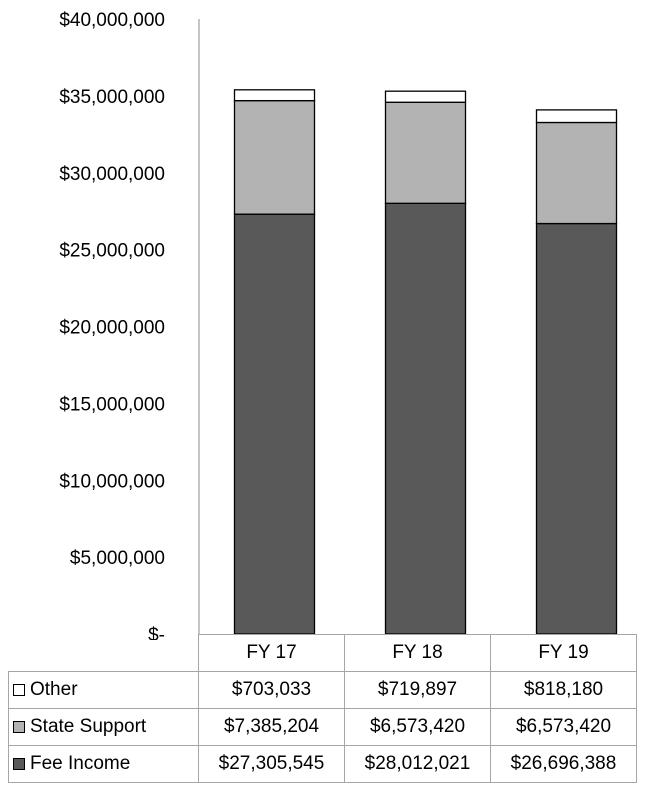 This screenshot has height=801, width=657. Describe the element at coordinates (88, 726) in the screenshot. I see `legend-label-state-support: State Support` at that location.